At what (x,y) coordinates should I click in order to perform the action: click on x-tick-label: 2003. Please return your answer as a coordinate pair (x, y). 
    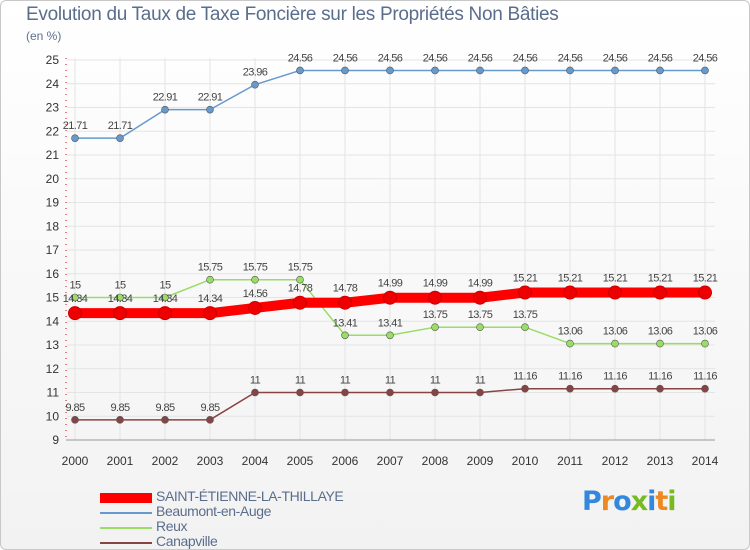
    Looking at the image, I should click on (210, 461).